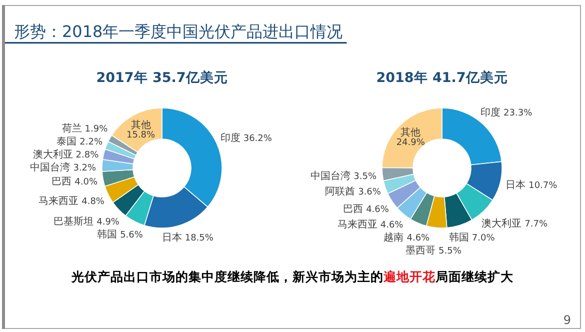 The height and width of the screenshot is (332, 585). What do you see at coordinates (108, 222) in the screenshot?
I see `data-label: 4.9%` at bounding box center [108, 222].